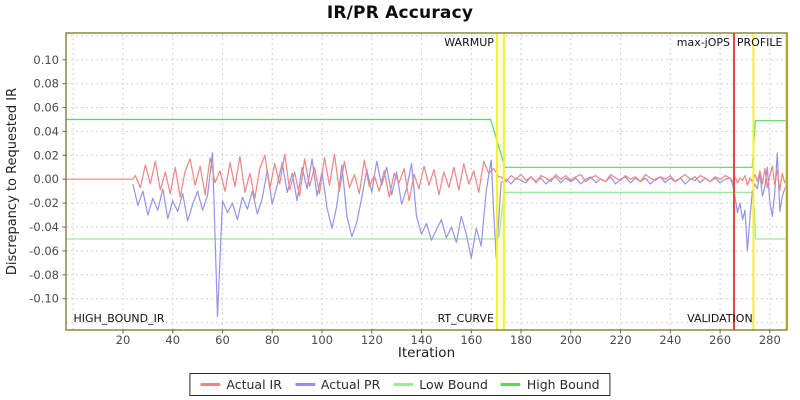 The height and width of the screenshot is (400, 800). I want to click on x-tick-label: 60, so click(222, 340).